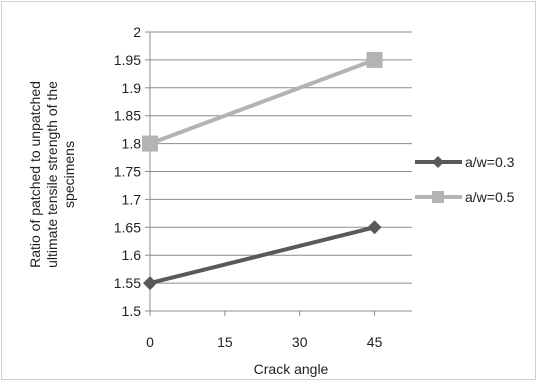  What do you see at coordinates (69, 174) in the screenshot?
I see `y-axis-title-line: specimens` at bounding box center [69, 174].